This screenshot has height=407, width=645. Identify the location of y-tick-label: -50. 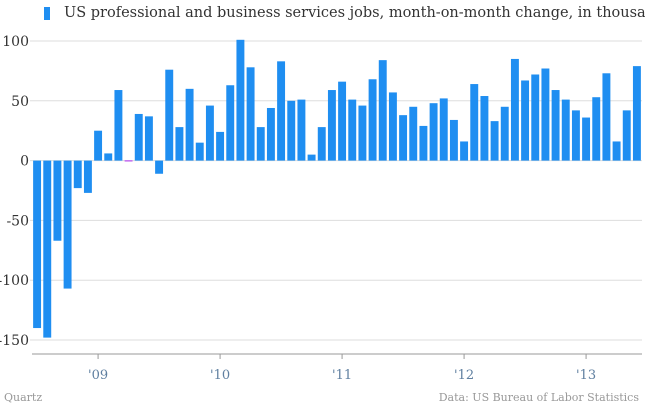
(17, 221).